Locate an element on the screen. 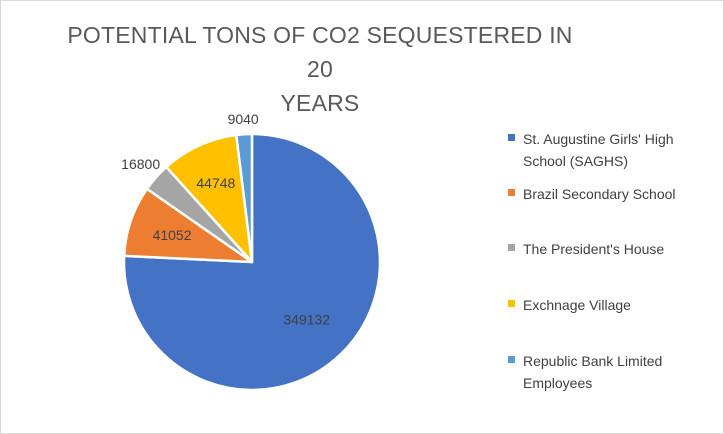 The height and width of the screenshot is (434, 724). pie-data-labels: 349132 41052 16800 44748 9040 is located at coordinates (225, 219).